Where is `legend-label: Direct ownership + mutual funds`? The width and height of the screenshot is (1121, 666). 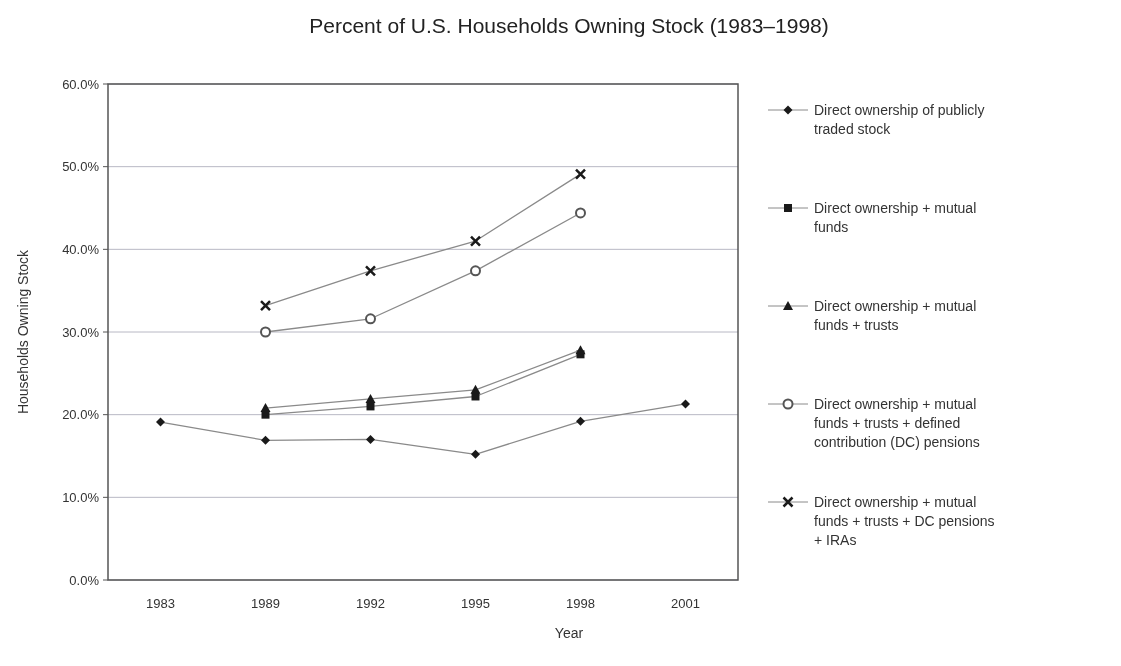 legend-label: Direct ownership + mutual funds is located at coordinates (895, 217).